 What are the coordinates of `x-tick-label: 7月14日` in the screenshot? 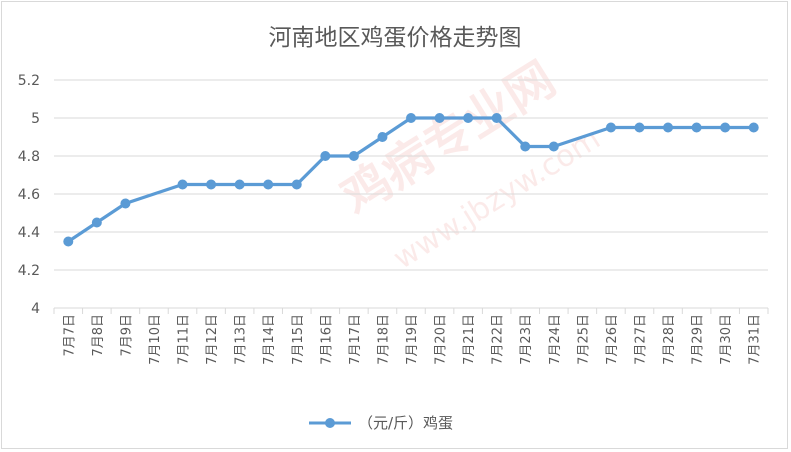 It's located at (269, 339).